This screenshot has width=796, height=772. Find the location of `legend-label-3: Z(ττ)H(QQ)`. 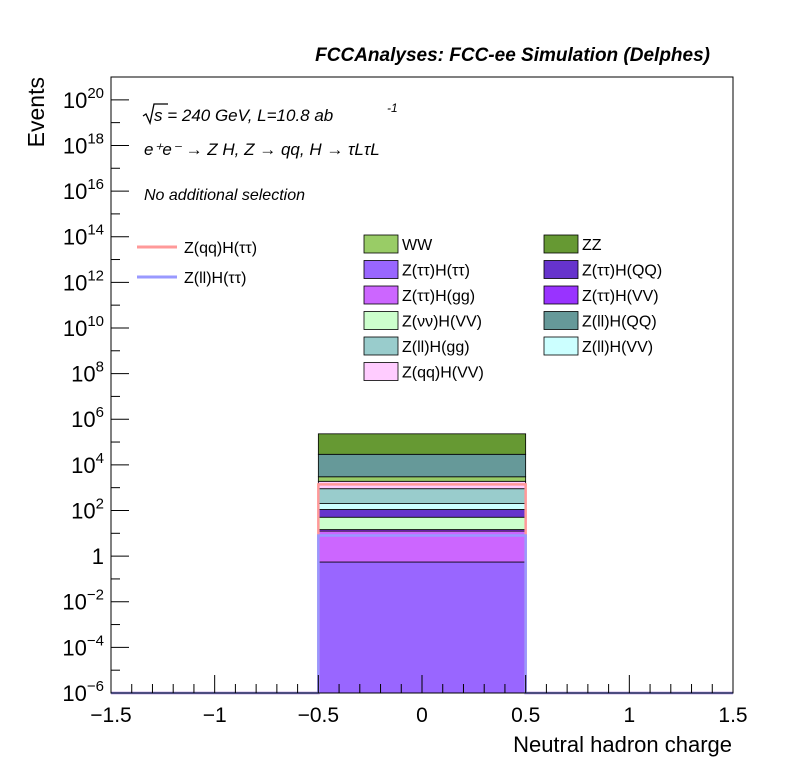

legend-label-3: Z(ττ)H(QQ) is located at coordinates (622, 271).